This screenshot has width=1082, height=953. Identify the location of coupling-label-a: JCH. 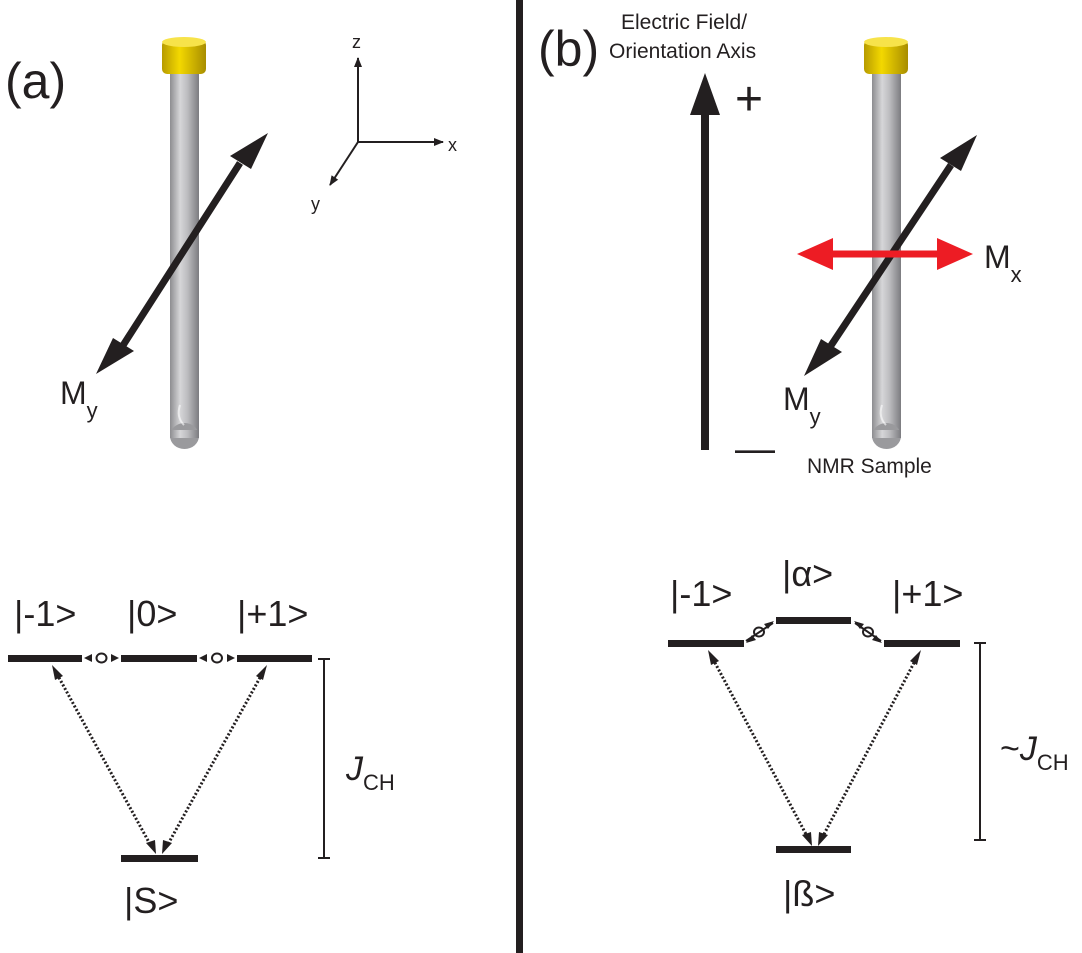
(370, 772).